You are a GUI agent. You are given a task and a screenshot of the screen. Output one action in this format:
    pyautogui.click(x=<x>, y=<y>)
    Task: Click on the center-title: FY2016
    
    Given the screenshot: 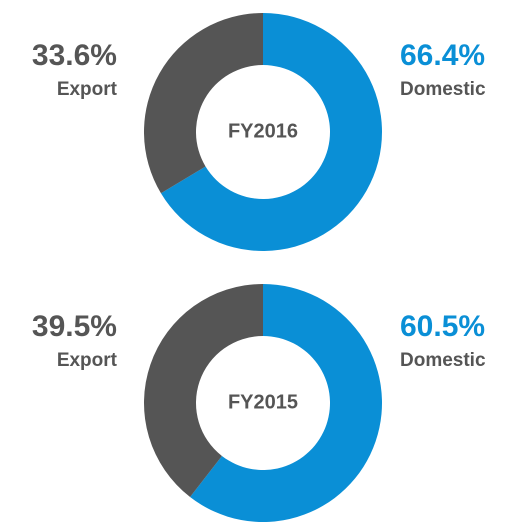 What is the action you would take?
    pyautogui.click(x=263, y=131)
    